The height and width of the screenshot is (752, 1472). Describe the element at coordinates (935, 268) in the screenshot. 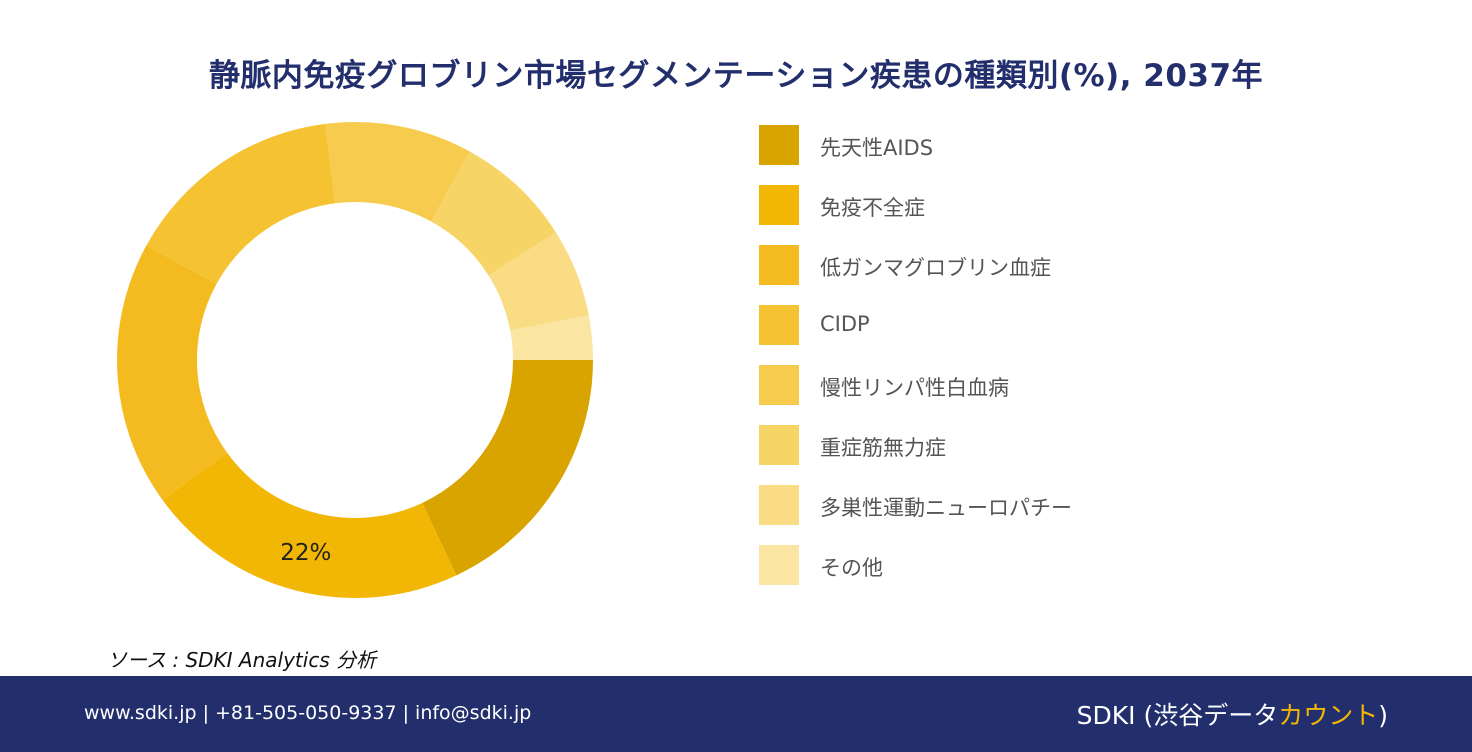

I see `legend-label: 低ガンマグロブリン血症` at that location.